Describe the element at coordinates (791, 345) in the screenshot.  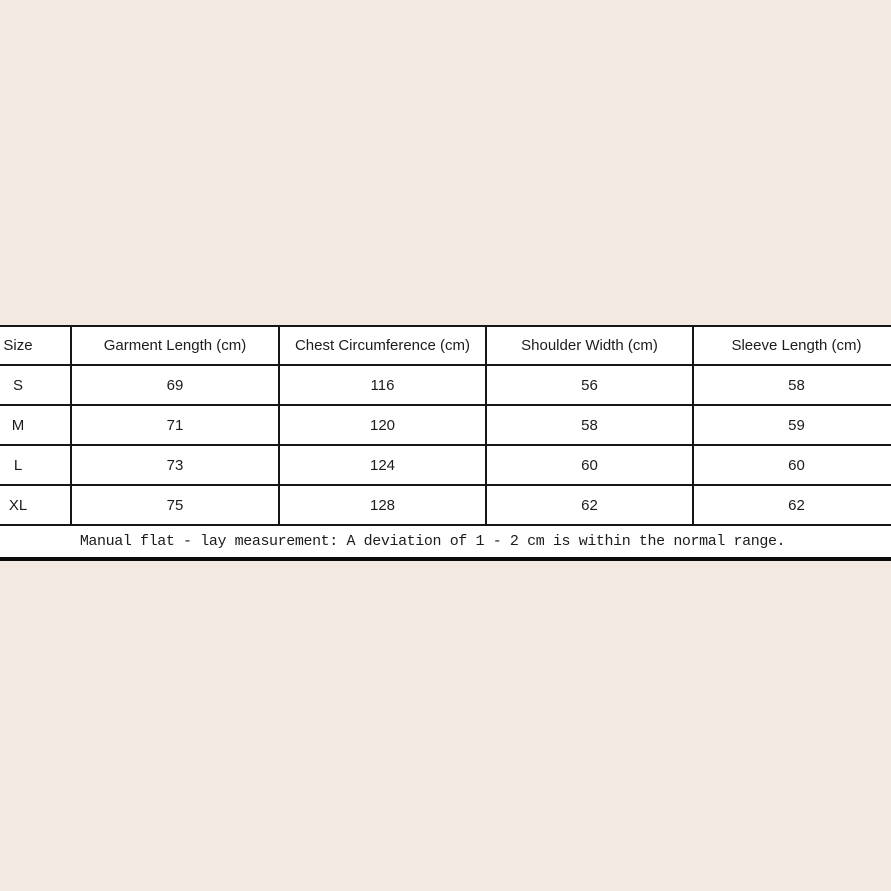
I see `column-header-sleeve-length: Sleeve Length (cm)` at that location.